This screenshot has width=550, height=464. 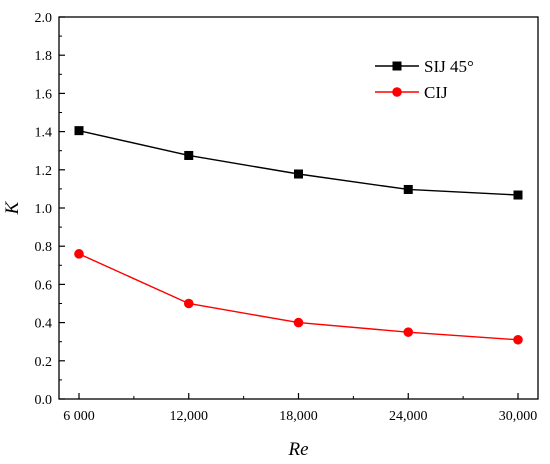 What do you see at coordinates (298, 416) in the screenshot?
I see `x-tick-label: 18,000` at bounding box center [298, 416].